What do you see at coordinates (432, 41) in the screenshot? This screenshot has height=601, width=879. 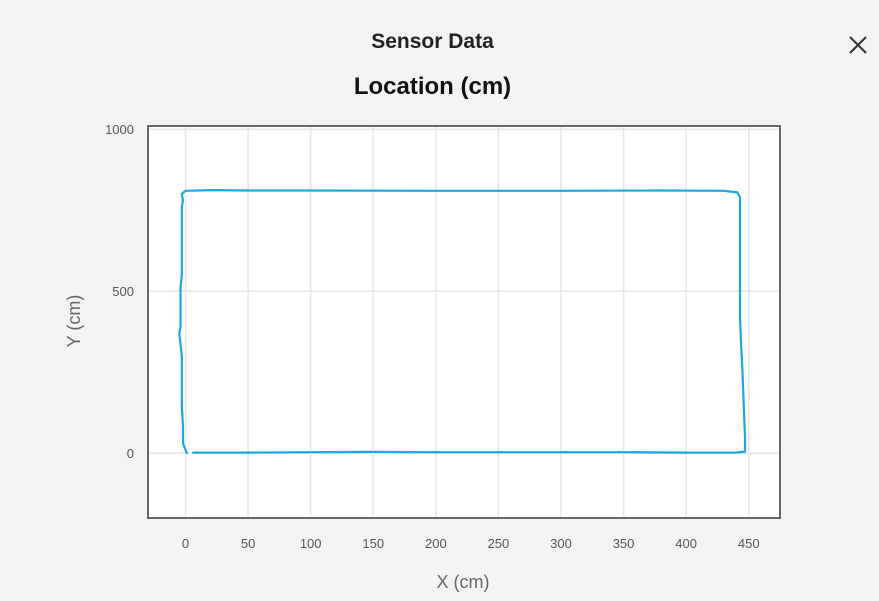 I see `dialog-title: Sensor Data` at bounding box center [432, 41].